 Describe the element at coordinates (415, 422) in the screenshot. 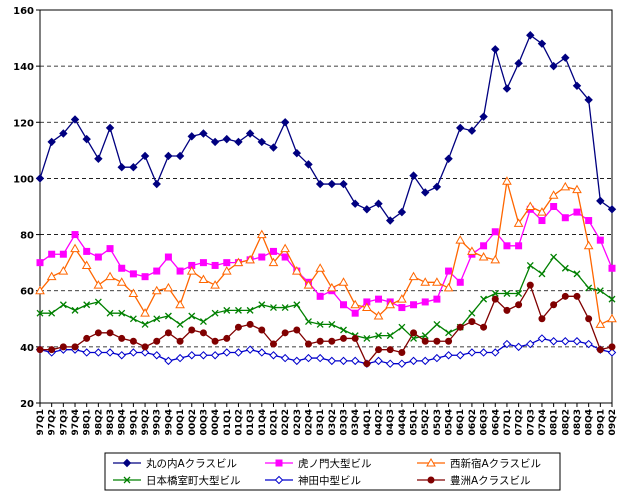

I see `x-tick-label: 05Q1` at that location.